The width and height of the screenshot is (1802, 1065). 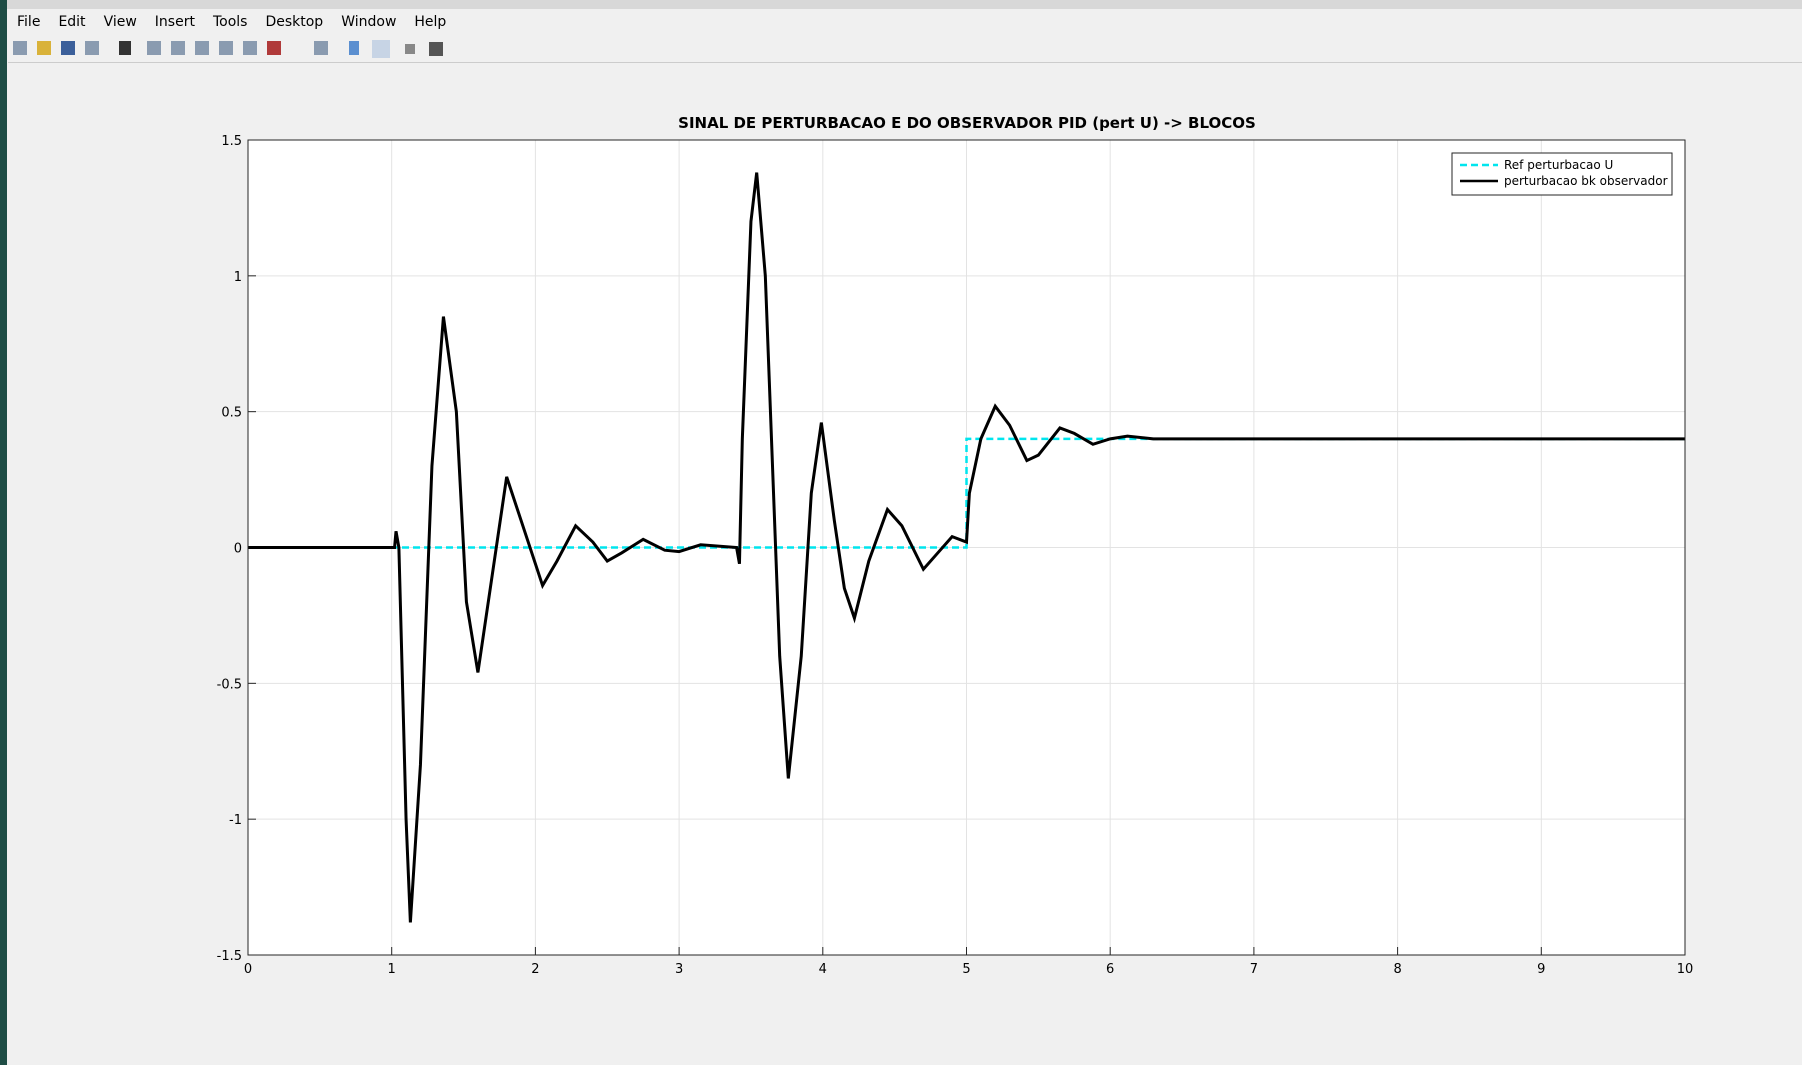 I want to click on menu-item: View, so click(x=120, y=22).